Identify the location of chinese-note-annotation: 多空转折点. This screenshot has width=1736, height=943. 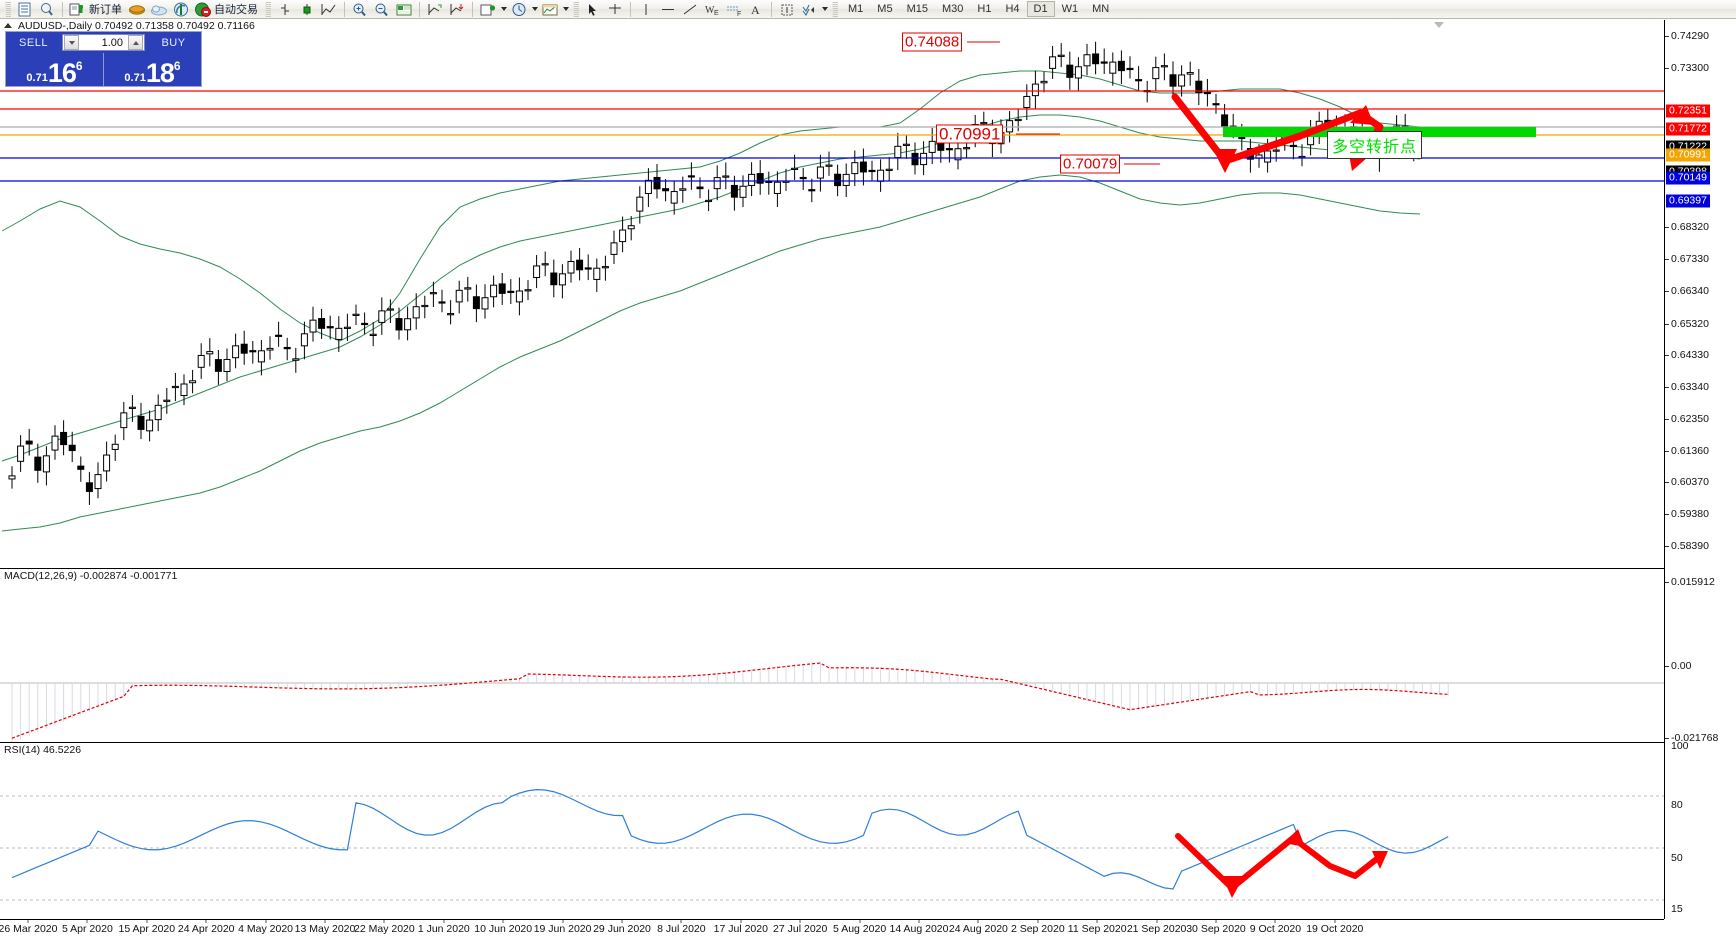
(1375, 145).